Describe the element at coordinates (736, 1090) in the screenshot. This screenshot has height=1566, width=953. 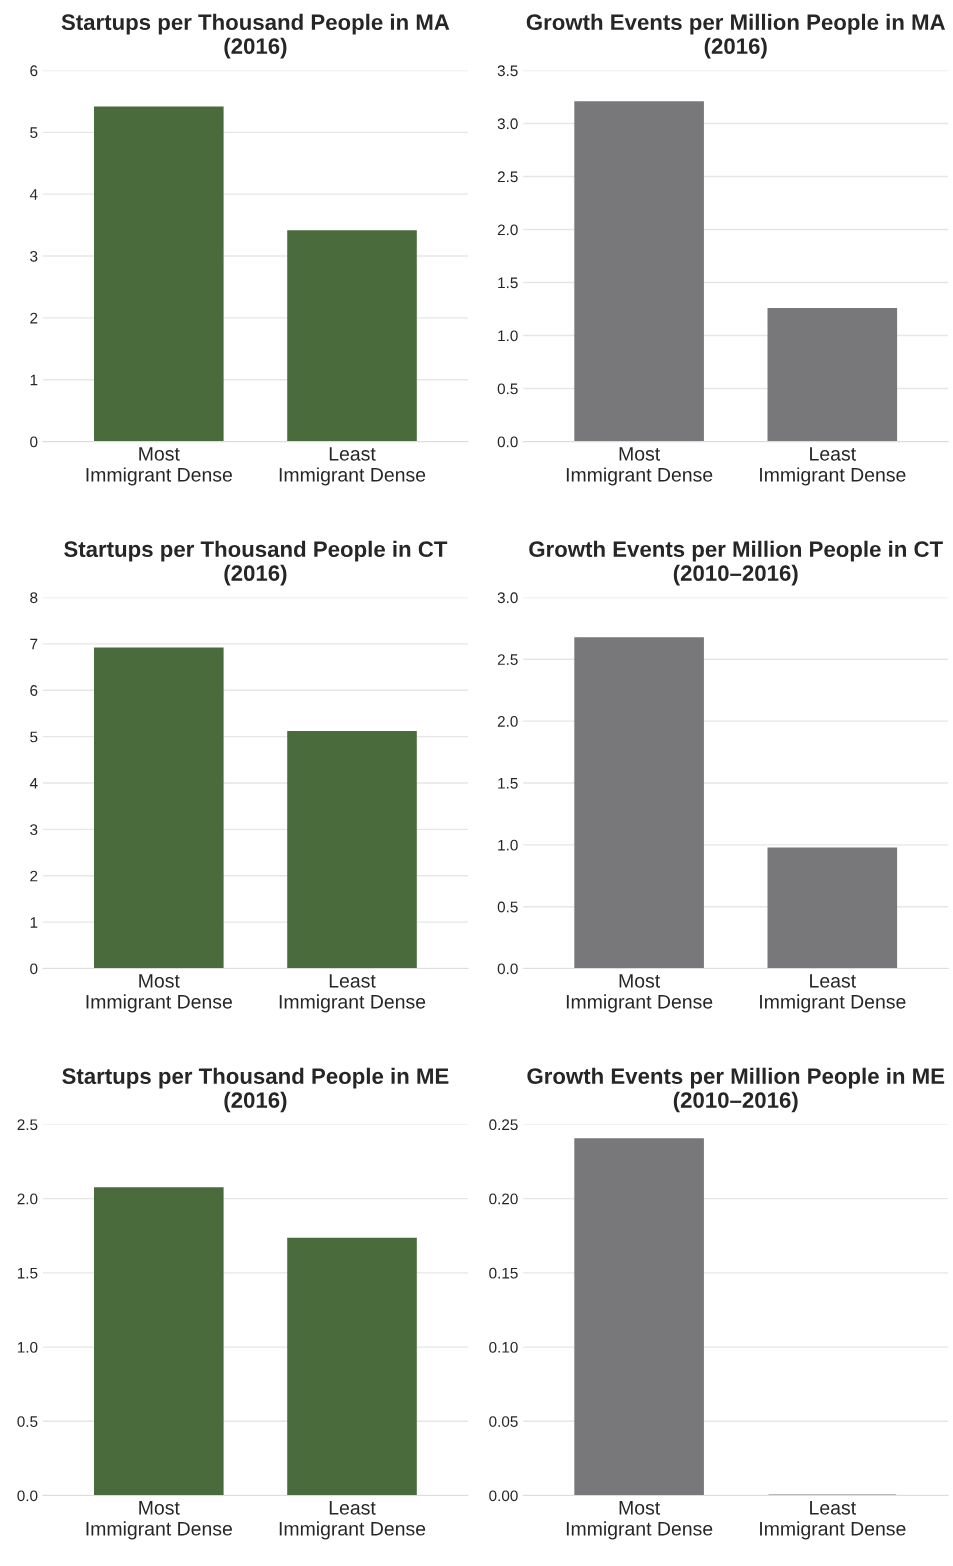
I see `chart-title: Growth Events per Million People in ME (2010–2016)` at that location.